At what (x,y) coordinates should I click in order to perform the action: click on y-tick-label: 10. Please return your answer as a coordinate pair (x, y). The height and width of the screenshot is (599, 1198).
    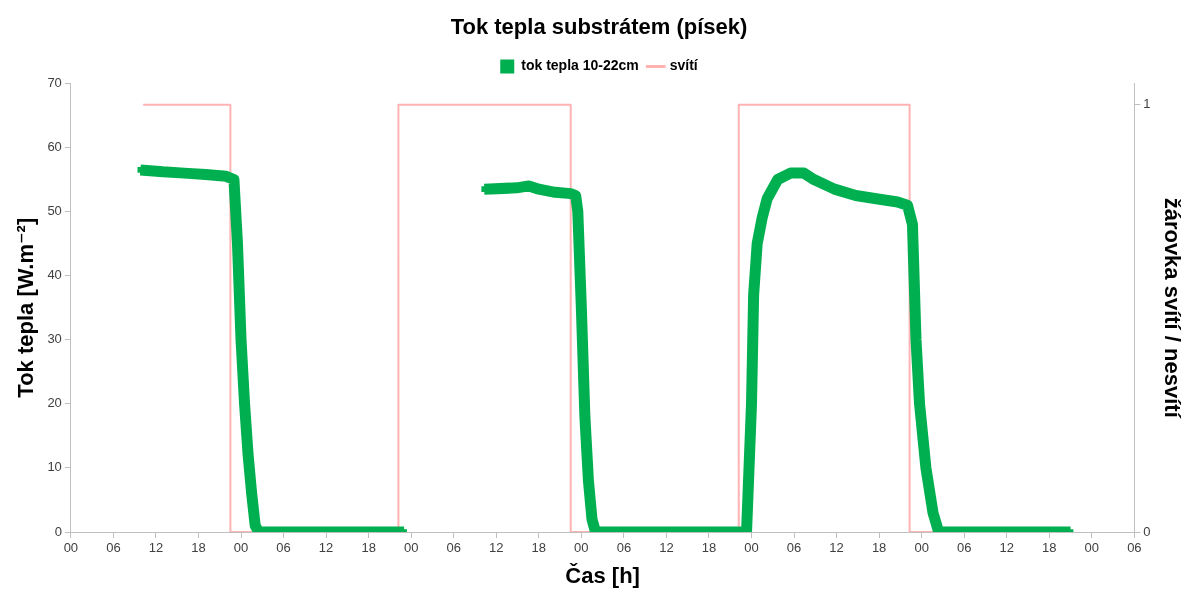
    Looking at the image, I should click on (54, 467).